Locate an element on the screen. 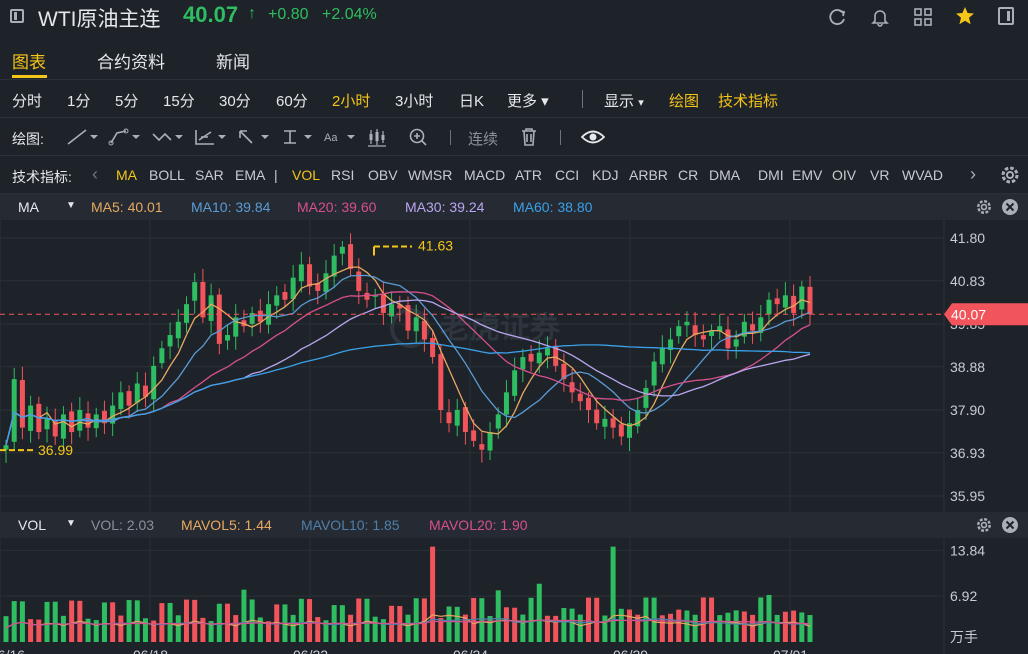 This screenshot has height=654, width=1028. star-icon is located at coordinates (965, 16).